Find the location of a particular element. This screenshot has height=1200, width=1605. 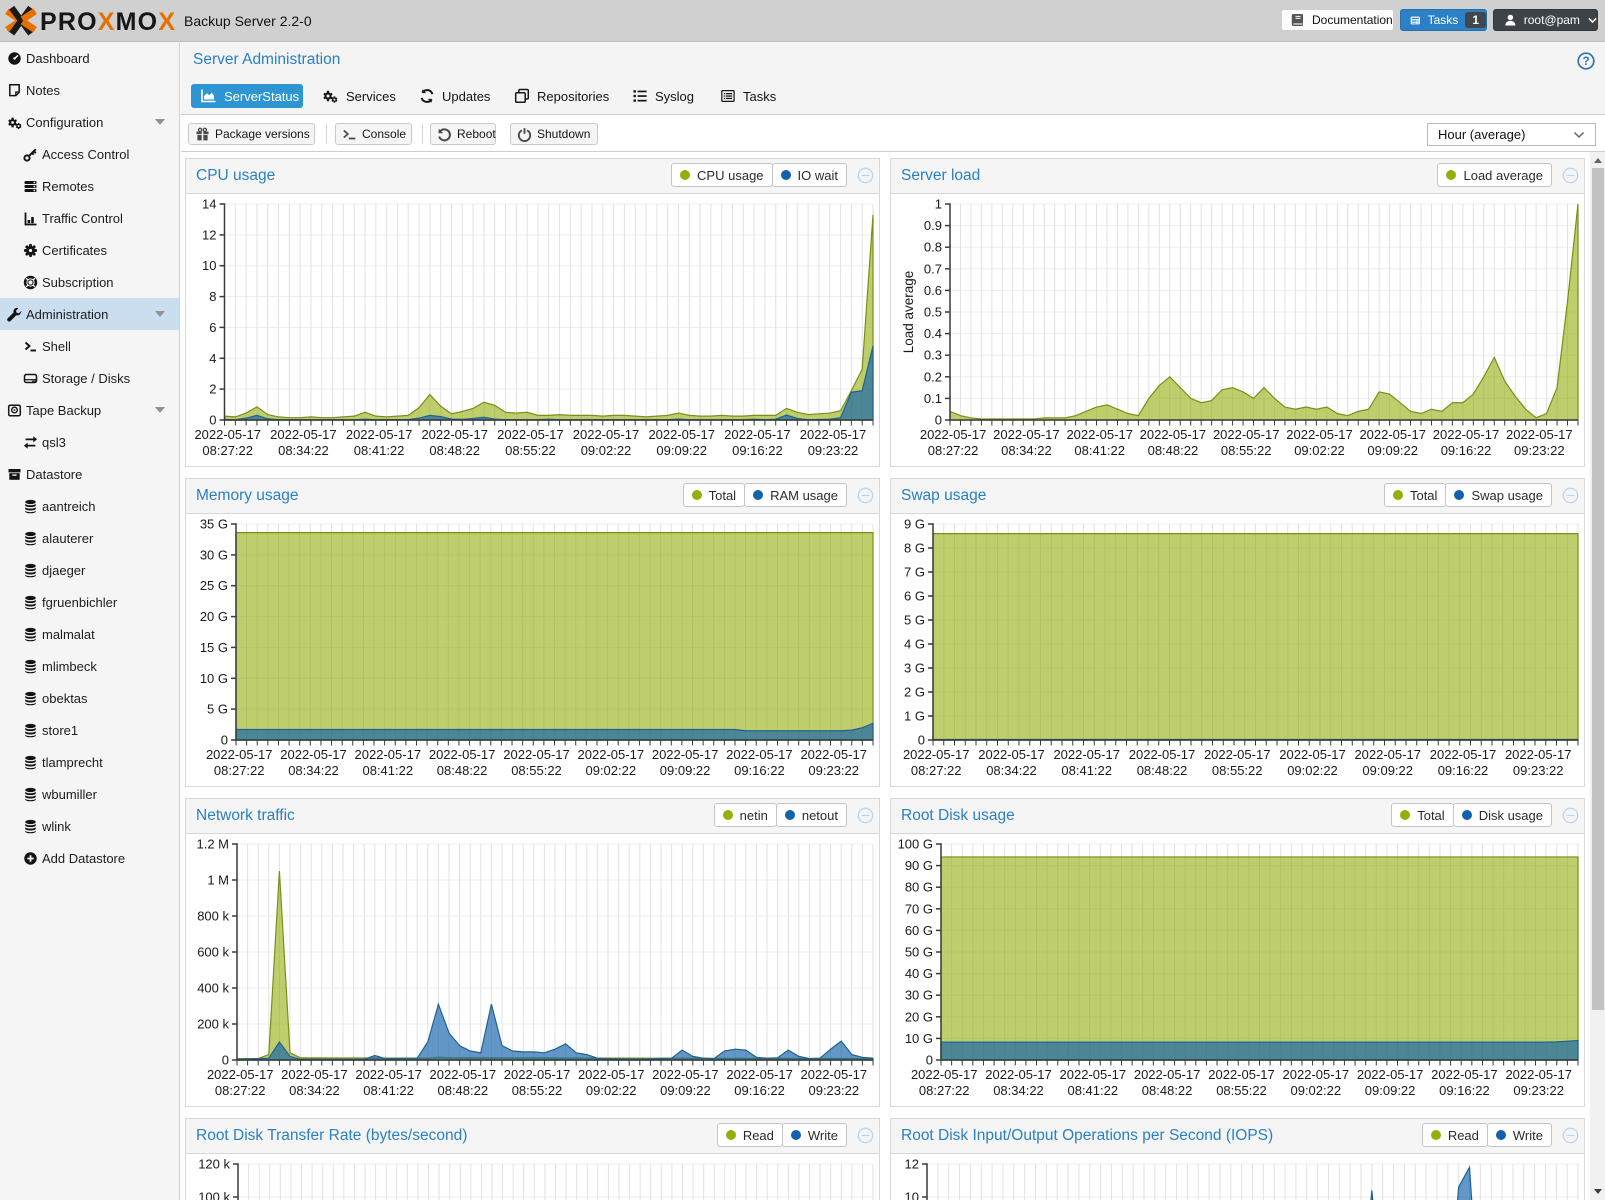

svg-text: 2 is located at coordinates (212, 389).